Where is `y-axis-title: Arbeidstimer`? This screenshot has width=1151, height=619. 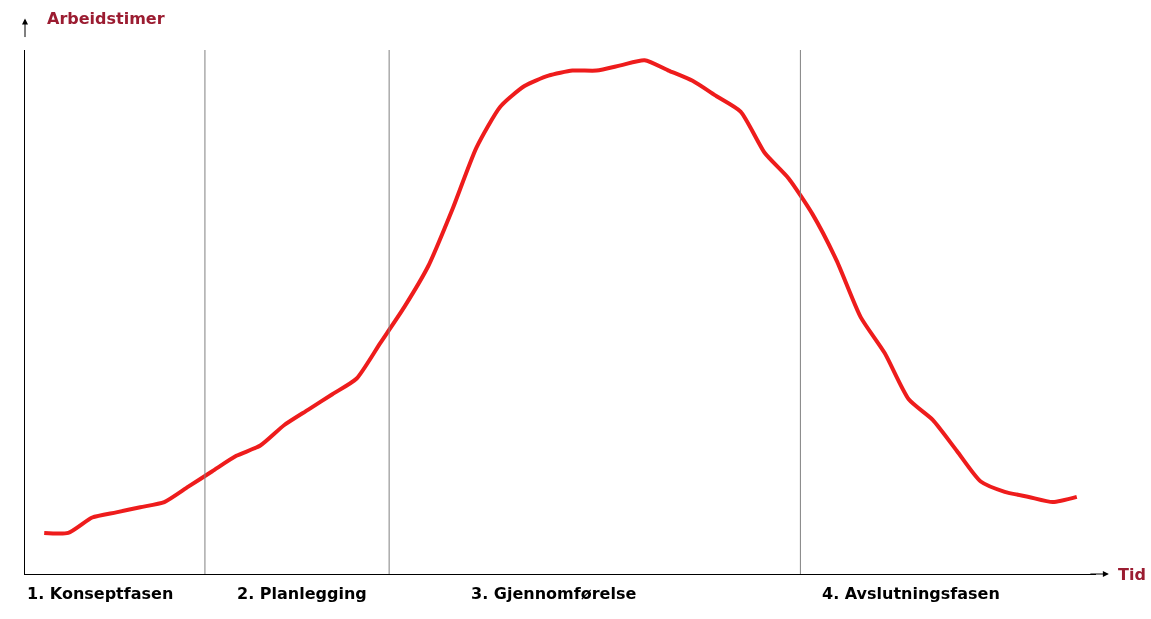
y-axis-title: Arbeidstimer is located at coordinates (106, 18).